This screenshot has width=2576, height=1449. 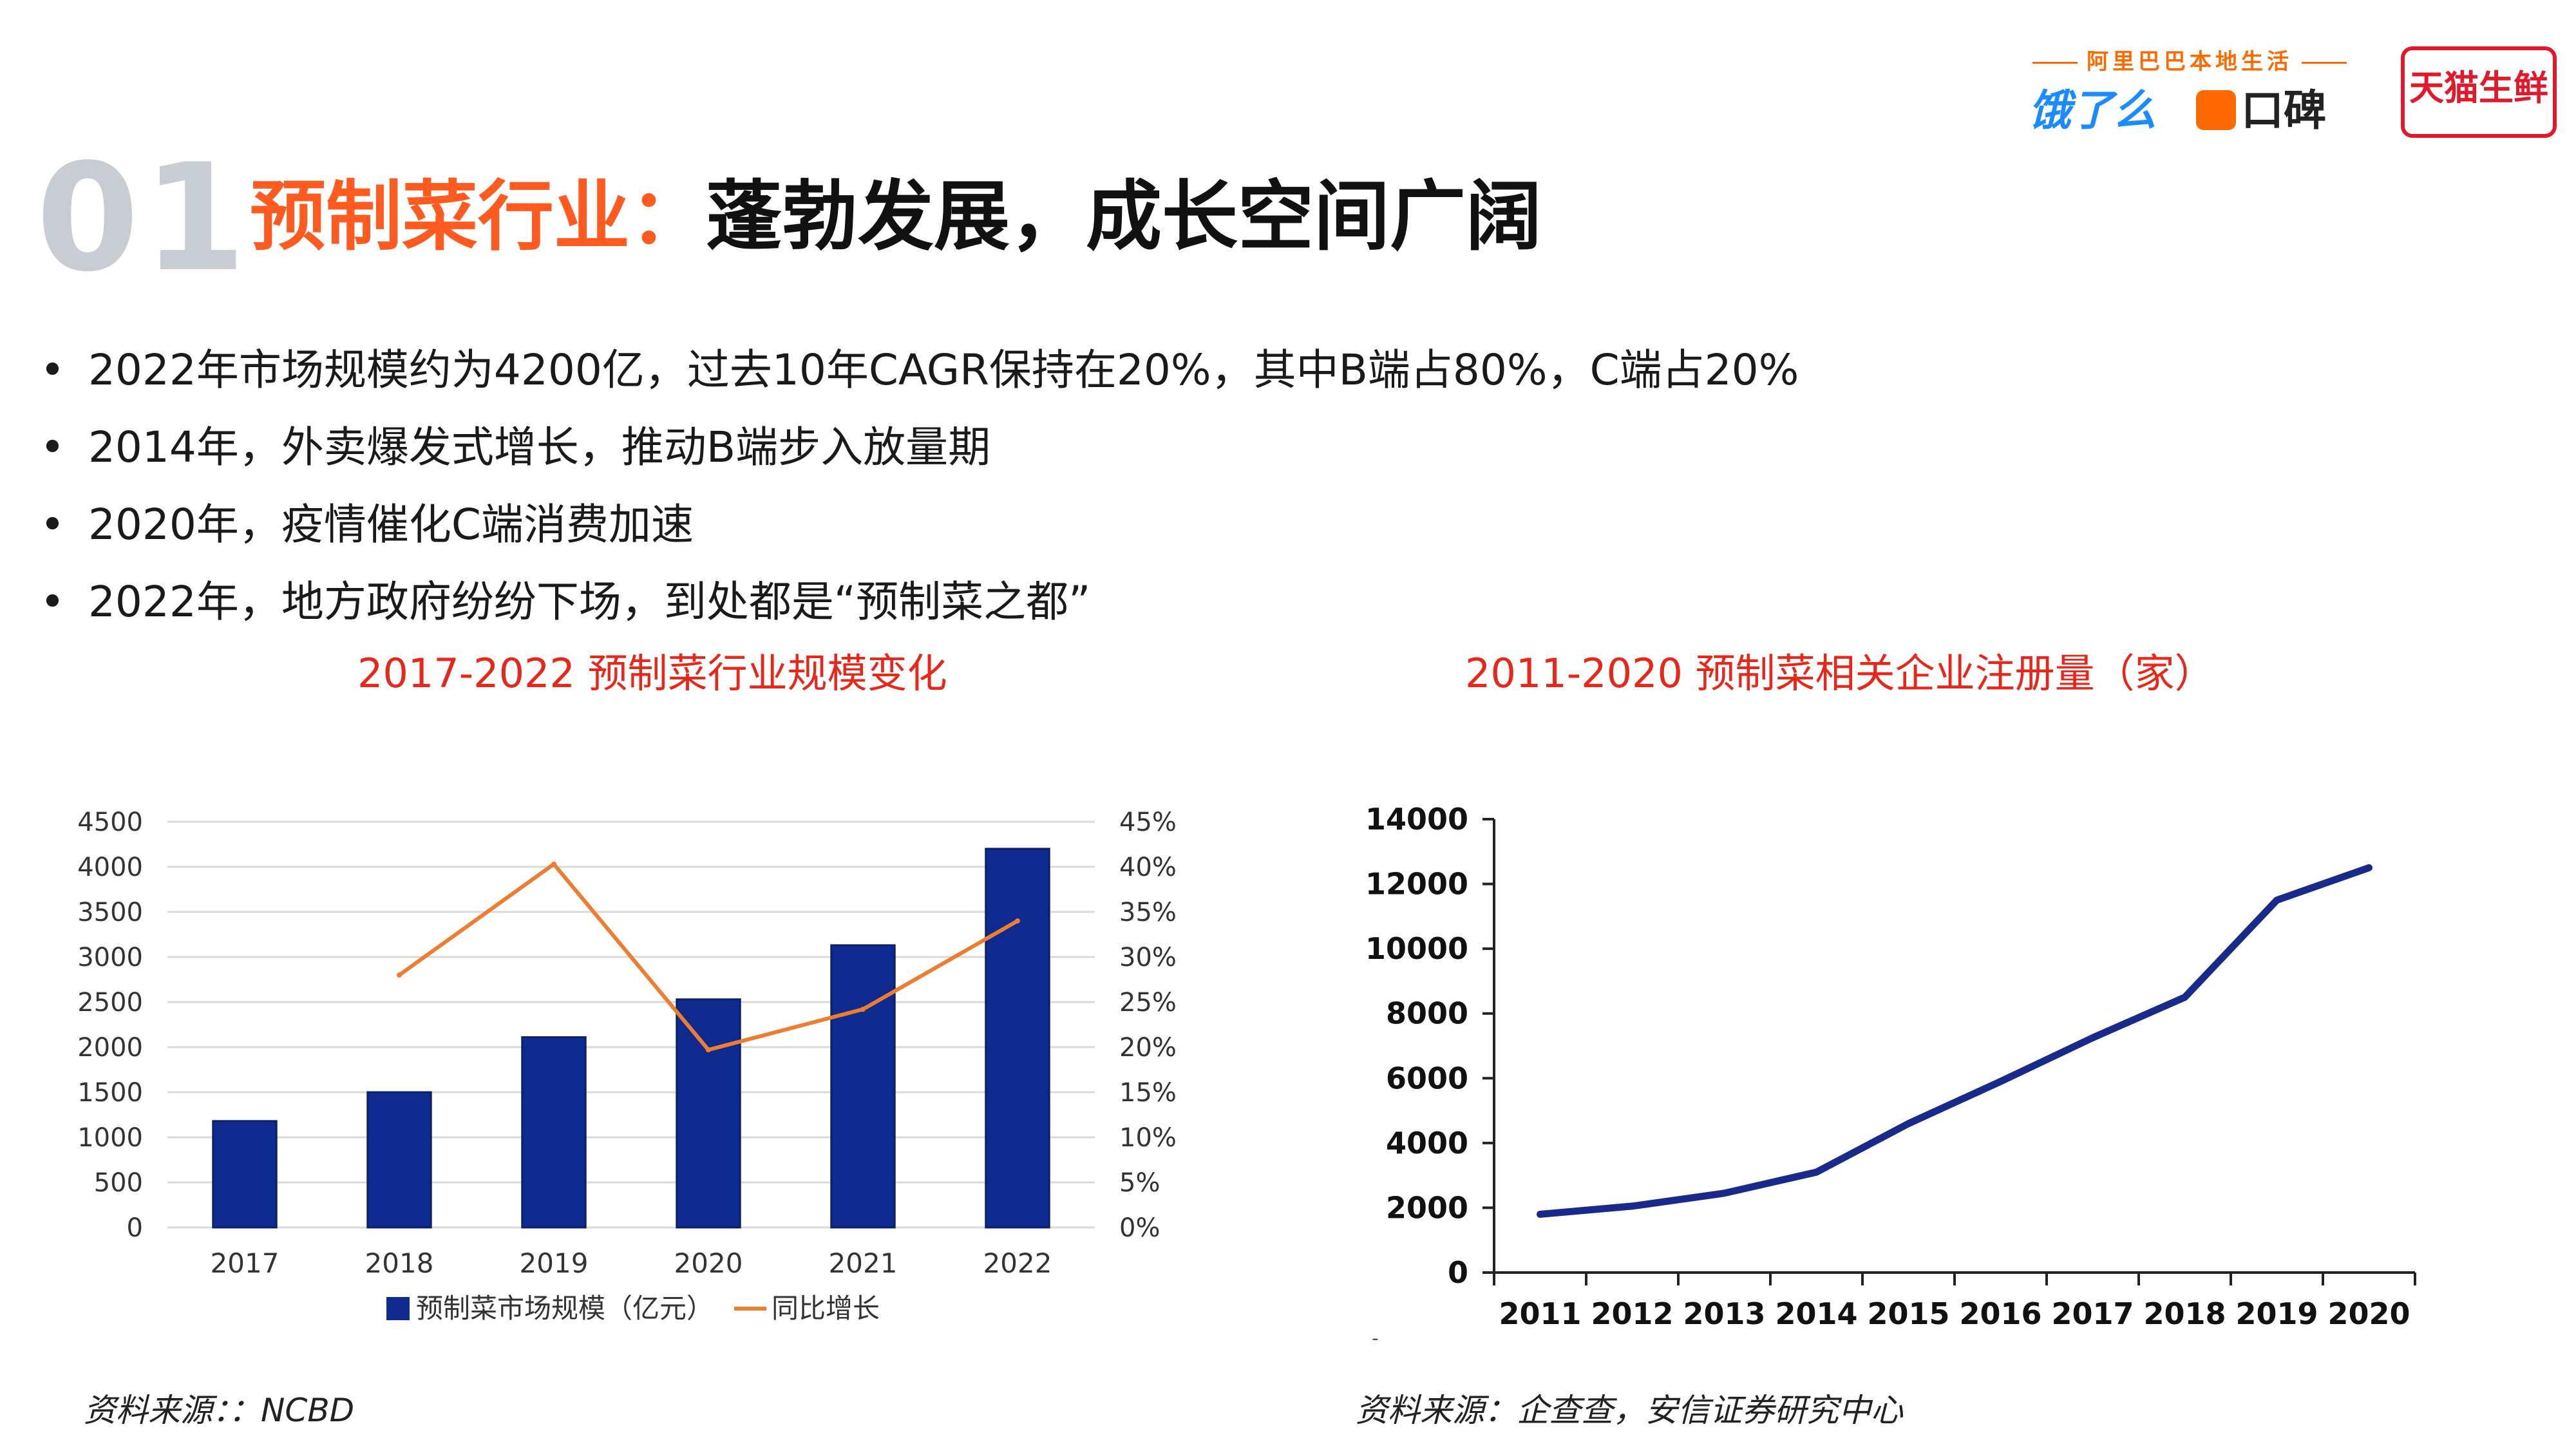 What do you see at coordinates (1148, 1003) in the screenshot?
I see `y2-tick-label: 25%` at bounding box center [1148, 1003].